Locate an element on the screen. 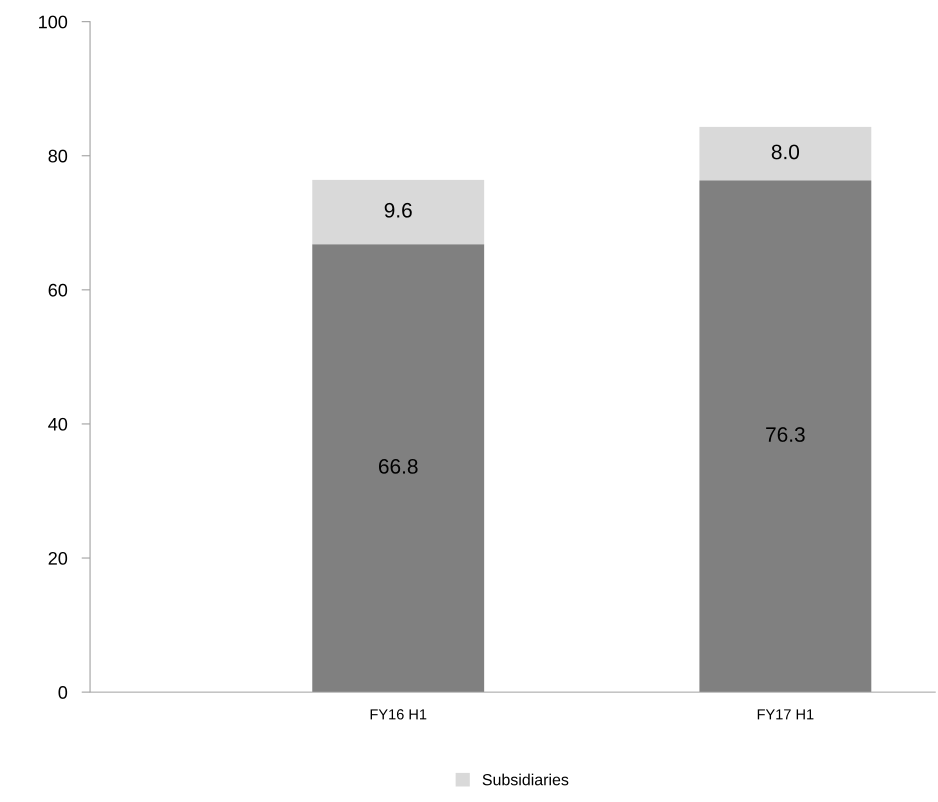  y-tick-label: 20 is located at coordinates (58, 558).